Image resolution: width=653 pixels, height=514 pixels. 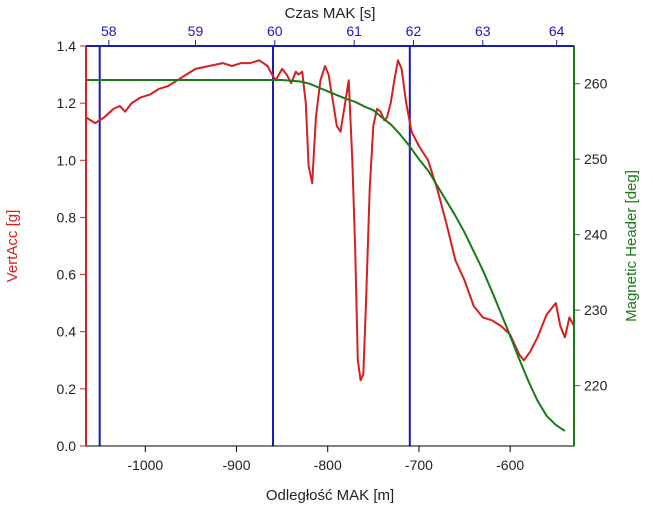 What do you see at coordinates (596, 84) in the screenshot?
I see `y-right-tick-label: 260` at bounding box center [596, 84].